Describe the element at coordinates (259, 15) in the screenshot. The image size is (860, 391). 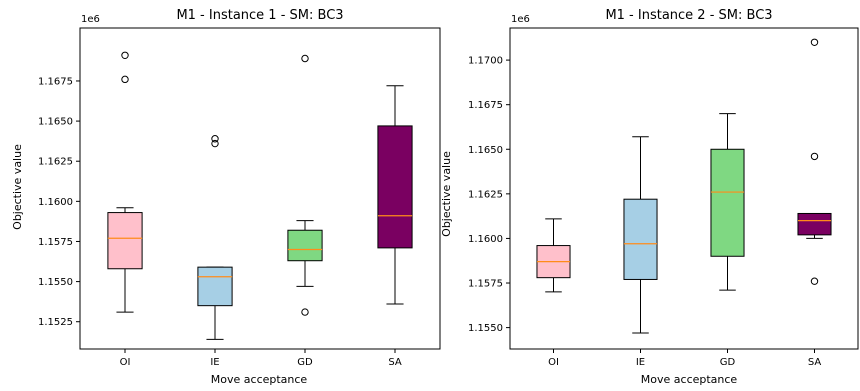
I see `chart-title: M1 - Instance 1 - SM: BC3` at that location.